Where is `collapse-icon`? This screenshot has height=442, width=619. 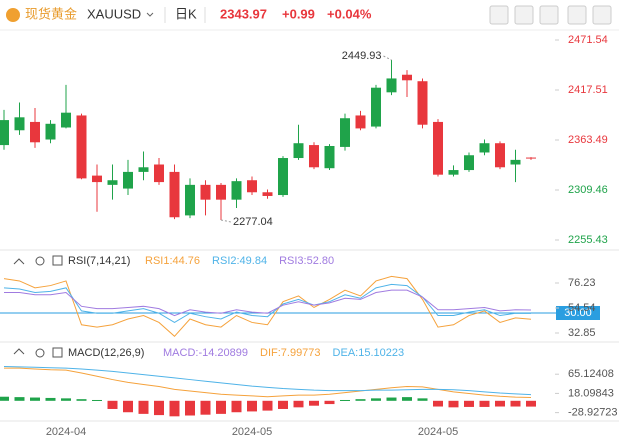 collapse-icon is located at coordinates (19, 306).